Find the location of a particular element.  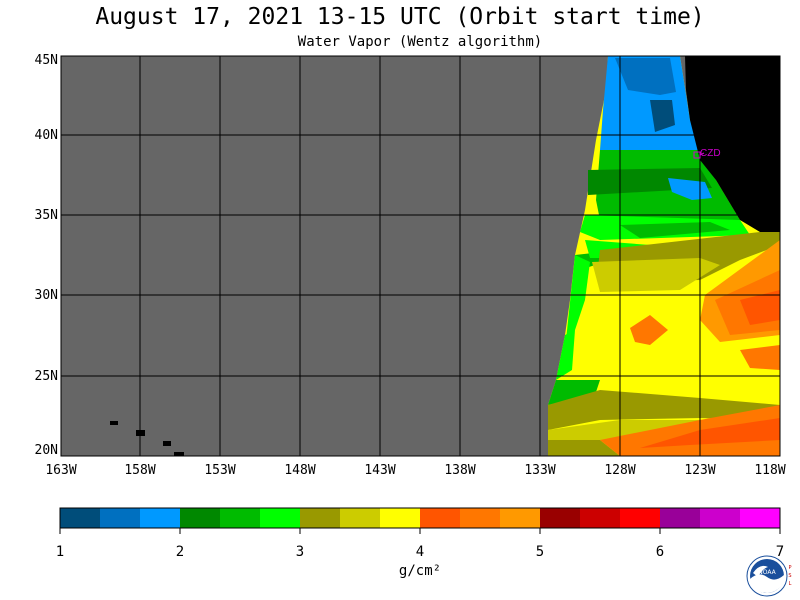

north-america-land is located at coordinates (732, 144).